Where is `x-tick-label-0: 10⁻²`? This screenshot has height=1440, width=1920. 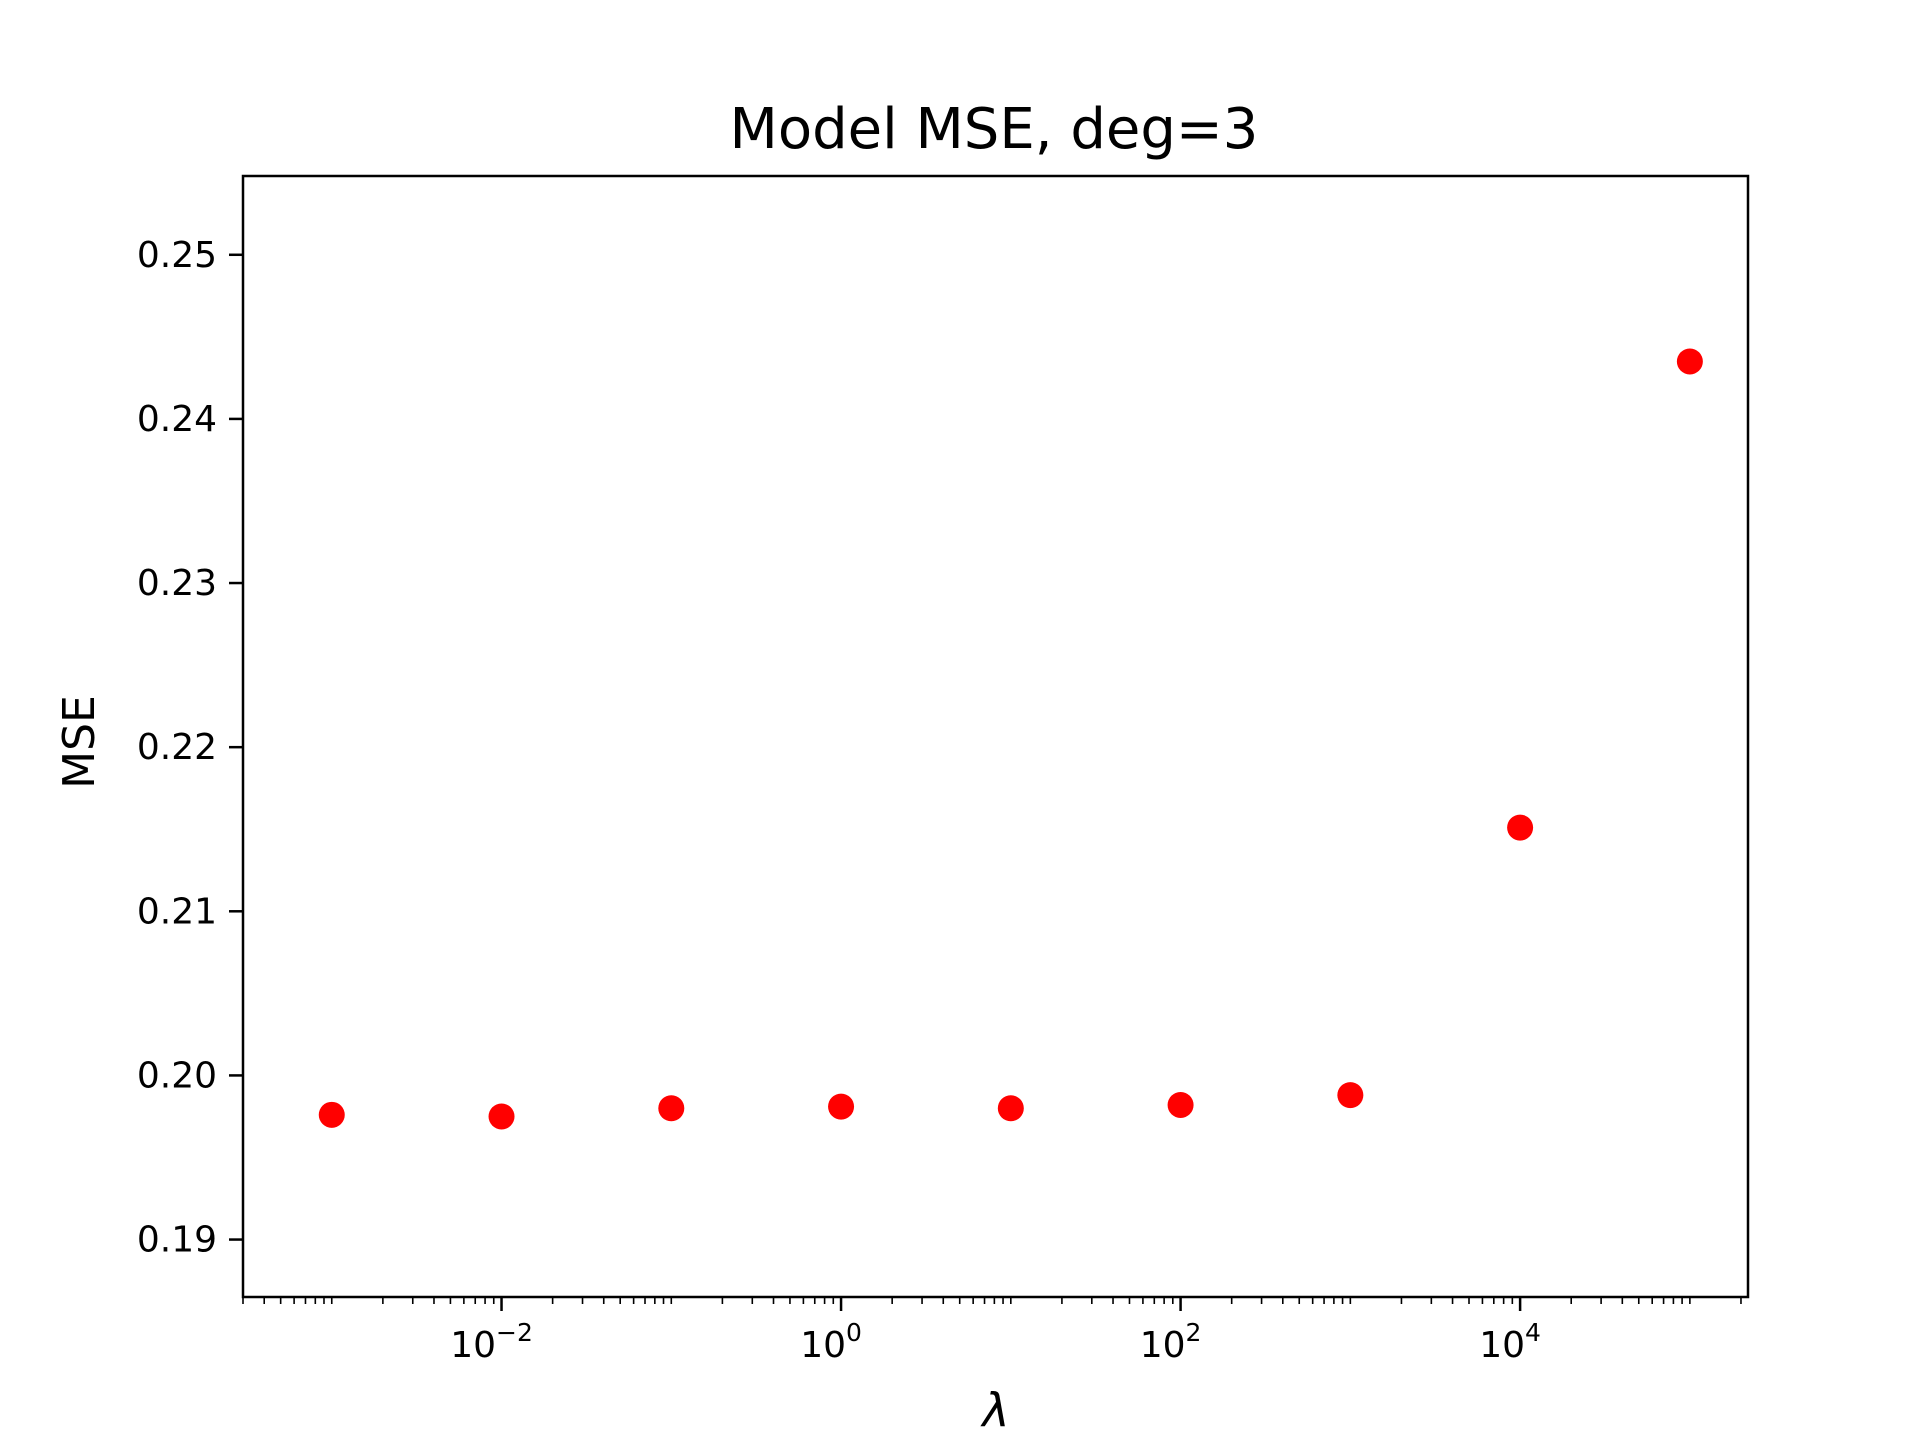 x-tick-label-0: 10⁻² is located at coordinates (491, 1342).